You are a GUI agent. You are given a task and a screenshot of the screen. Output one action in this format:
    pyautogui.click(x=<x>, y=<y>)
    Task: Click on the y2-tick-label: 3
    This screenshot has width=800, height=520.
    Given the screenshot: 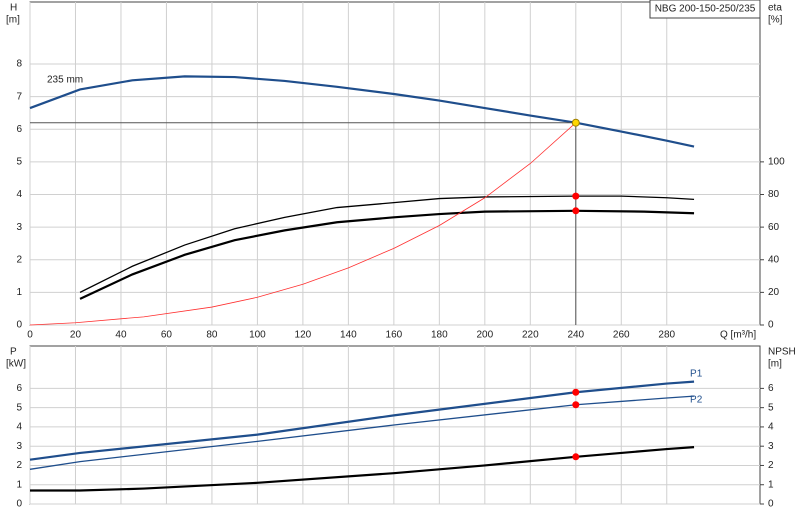 What is the action you would take?
    pyautogui.click(x=771, y=446)
    